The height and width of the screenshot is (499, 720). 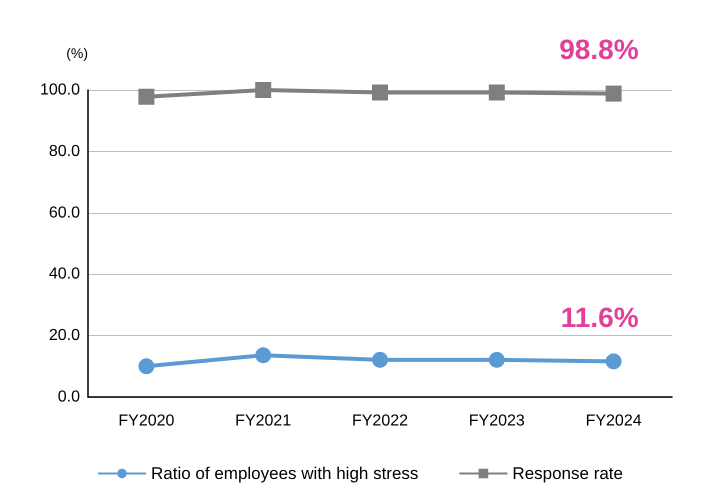 What do you see at coordinates (69, 397) in the screenshot?
I see `y-tick-label: 0.0` at bounding box center [69, 397].